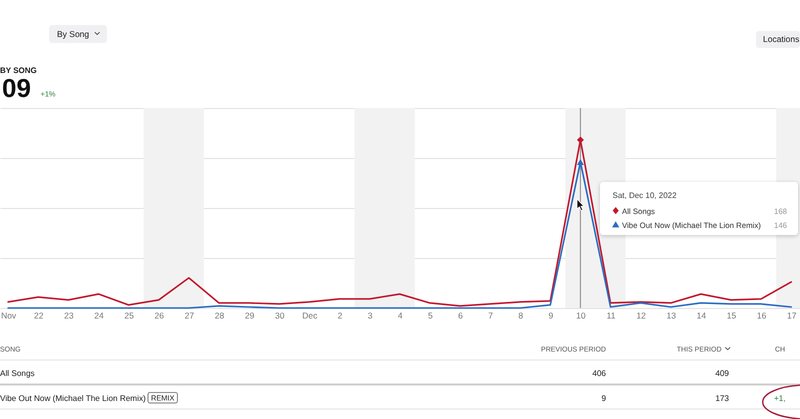 This screenshot has width=800, height=419. What do you see at coordinates (310, 315) in the screenshot?
I see `x-tick-label: Dec` at bounding box center [310, 315].